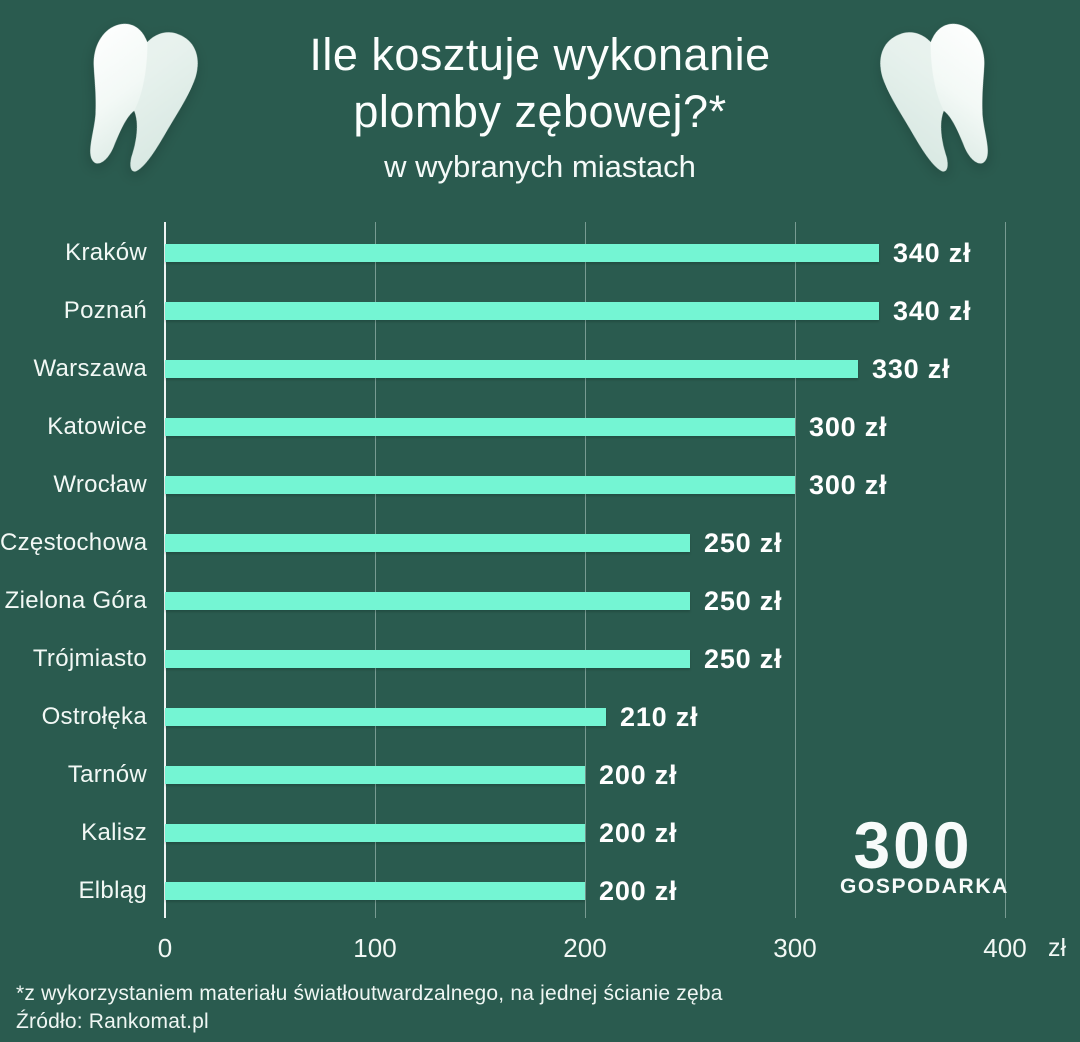 This screenshot has width=1080, height=1042. Describe the element at coordinates (540, 166) in the screenshot. I see `page-subtitle: w wybranych miastach` at that location.